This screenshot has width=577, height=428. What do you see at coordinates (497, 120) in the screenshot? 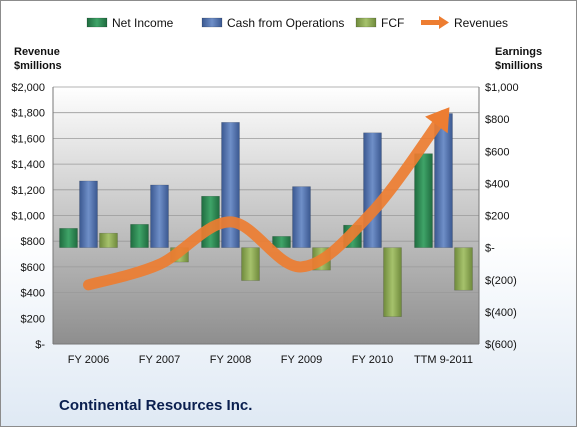
I see `right-tick-label: $800` at bounding box center [497, 120].